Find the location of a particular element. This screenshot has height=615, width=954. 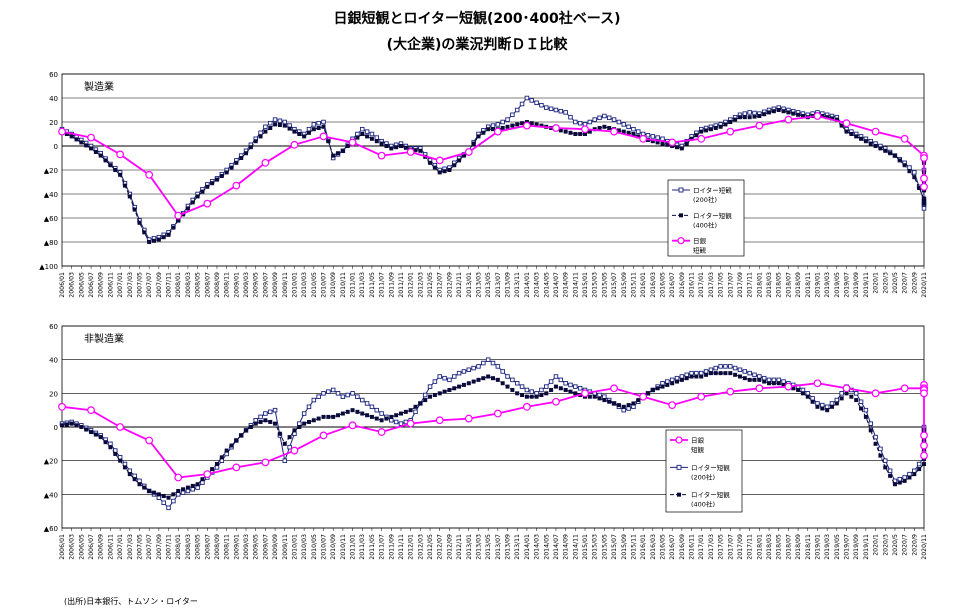

x-tick-label: 2020/11 is located at coordinates (924, 547).